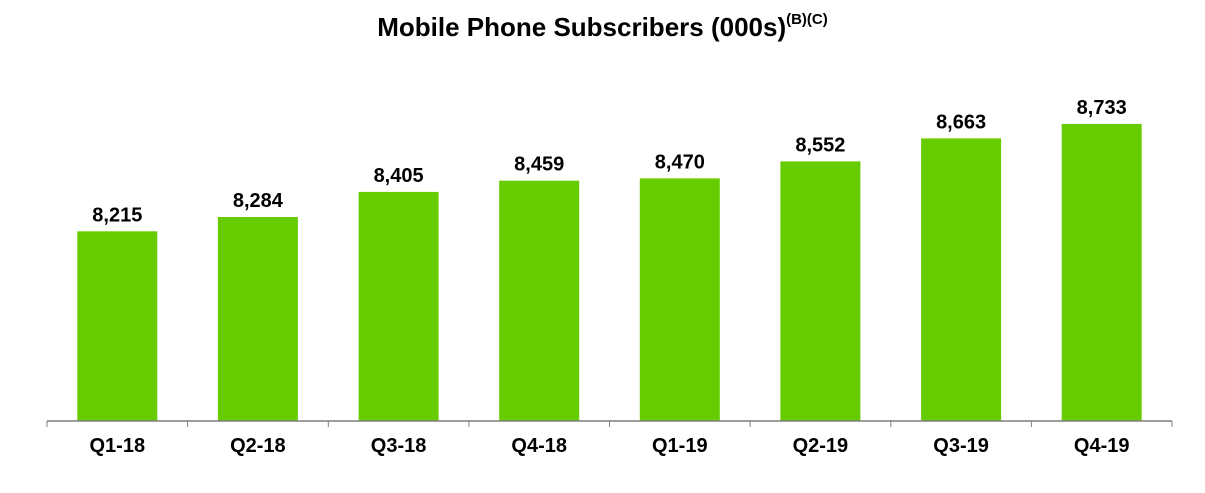 The height and width of the screenshot is (493, 1205). Describe the element at coordinates (399, 176) in the screenshot. I see `data-label-q3-18: 8,405` at that location.